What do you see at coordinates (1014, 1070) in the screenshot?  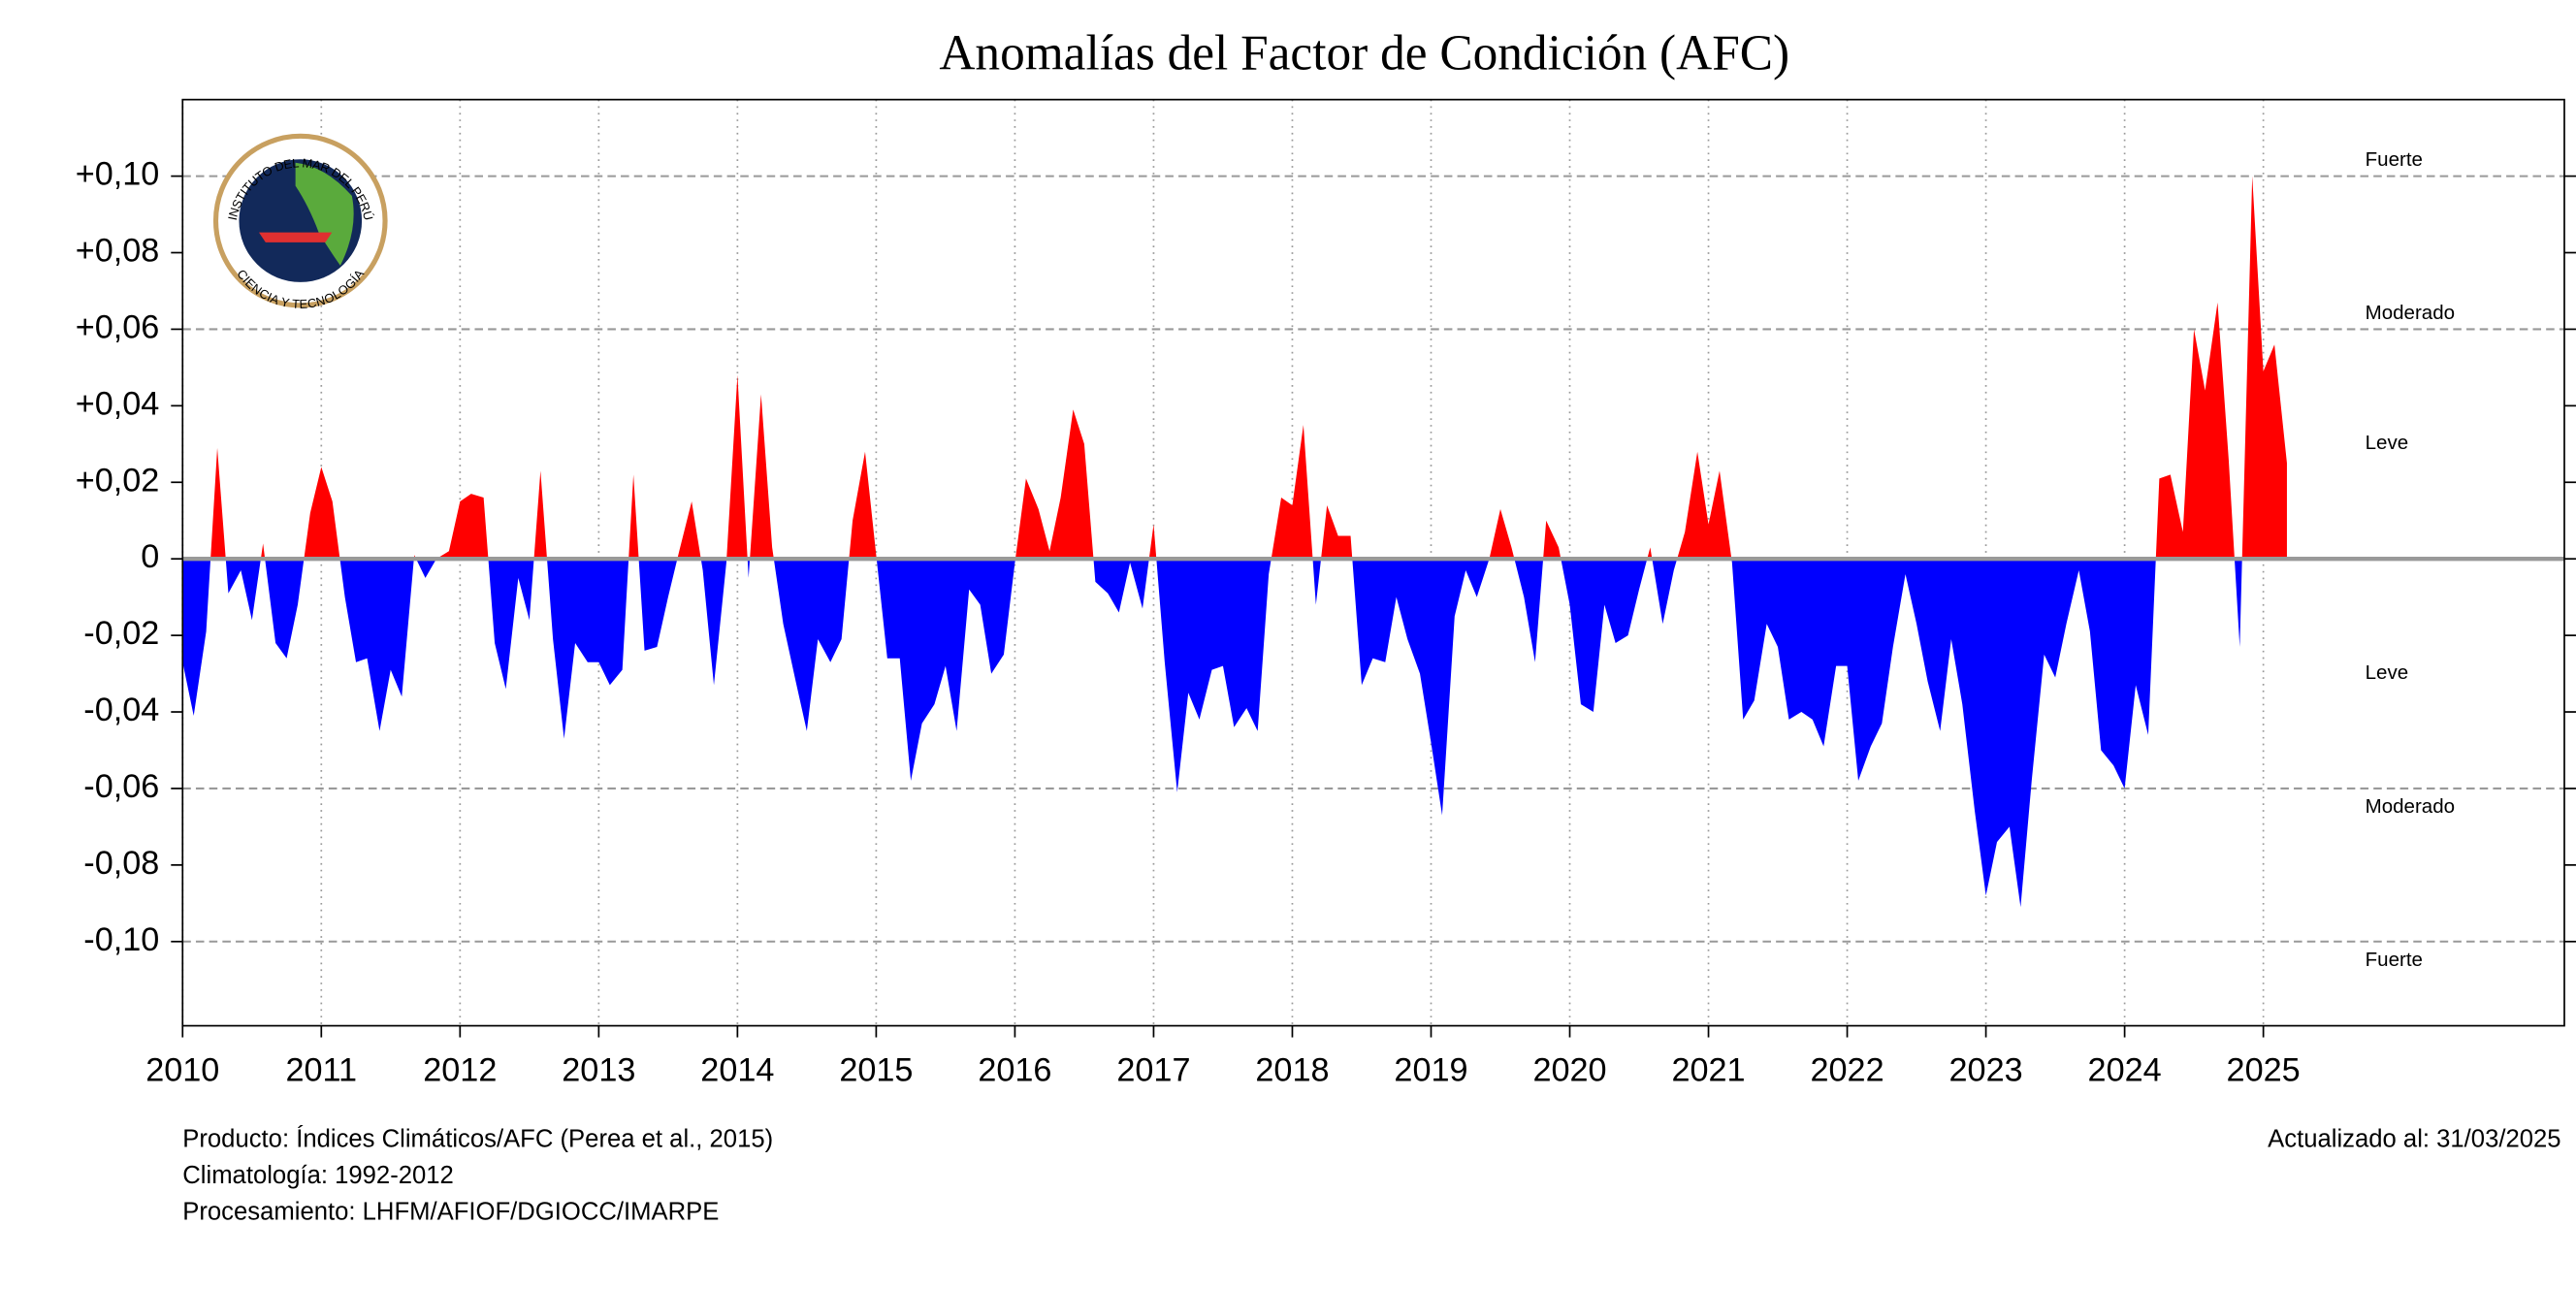 I see `x-tick-label: 2016` at bounding box center [1014, 1070].